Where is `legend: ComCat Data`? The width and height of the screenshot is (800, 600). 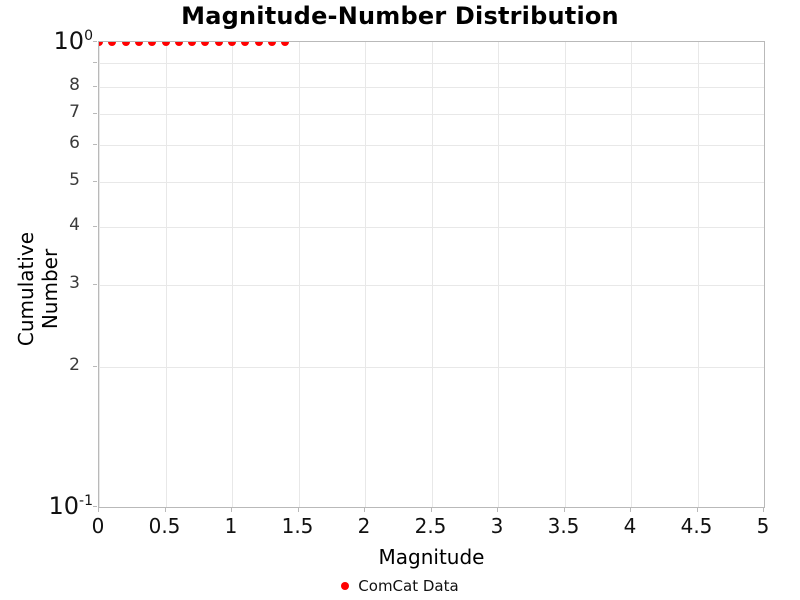
legend: ComCat Data is located at coordinates (400, 586).